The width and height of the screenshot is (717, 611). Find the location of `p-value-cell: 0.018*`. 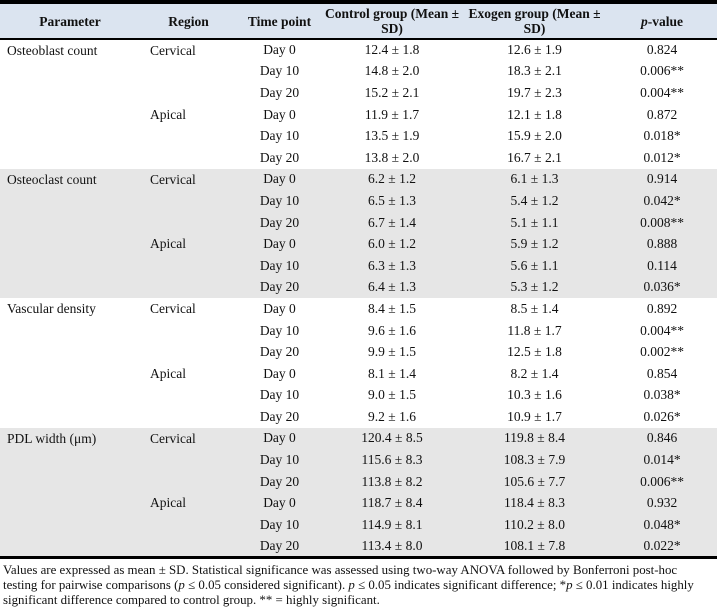

p-value-cell: 0.018* is located at coordinates (662, 136).